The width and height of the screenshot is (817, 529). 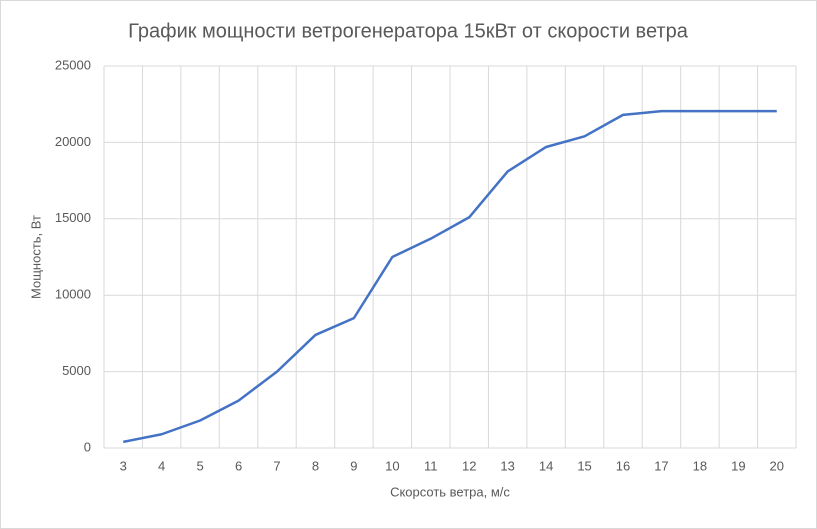 What do you see at coordinates (431, 465) in the screenshot?
I see `x-tick-label: 11` at bounding box center [431, 465].